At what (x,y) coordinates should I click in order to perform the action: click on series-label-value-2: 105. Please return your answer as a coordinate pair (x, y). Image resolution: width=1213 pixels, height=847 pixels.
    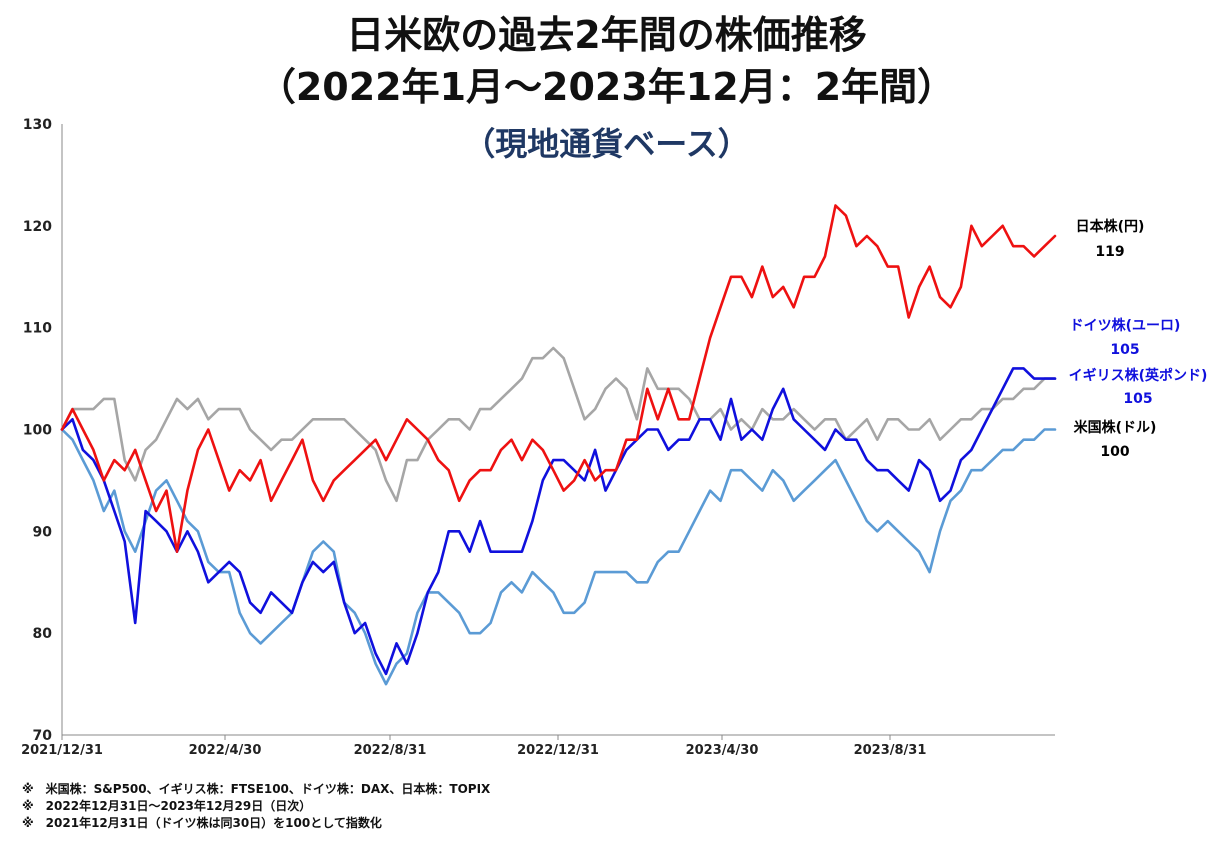
    Looking at the image, I should click on (1137, 399).